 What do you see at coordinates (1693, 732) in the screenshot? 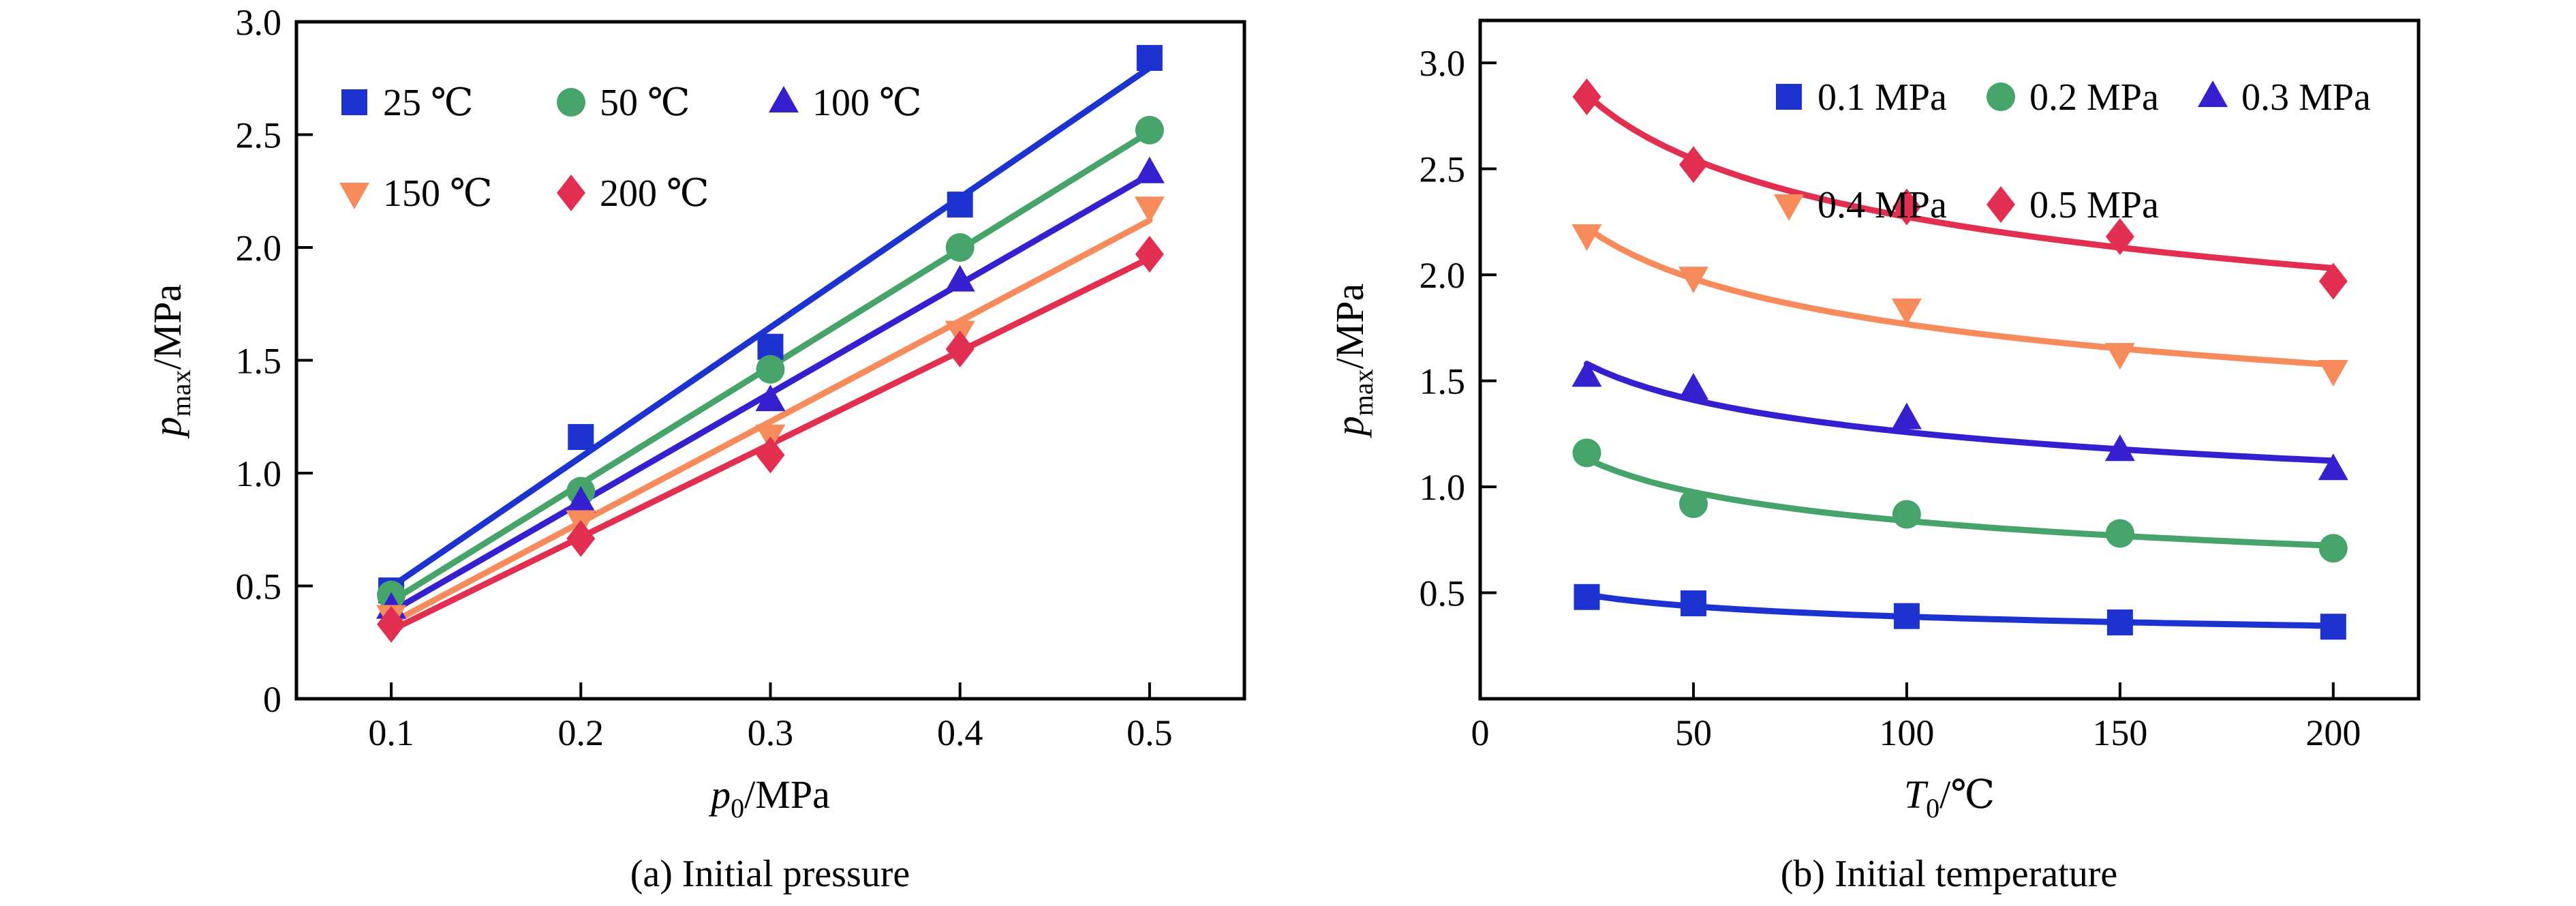
I see `x-tick-label: 50` at bounding box center [1693, 732].